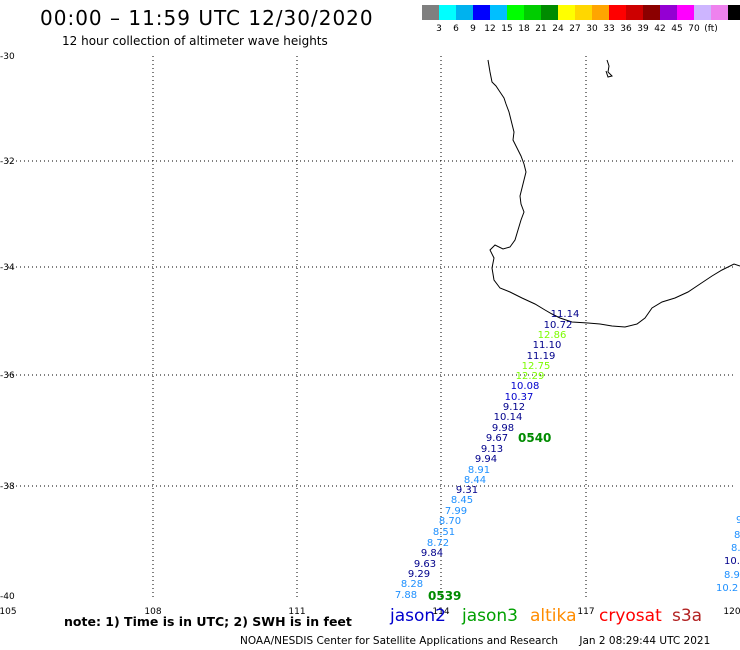  I want to click on satellite-legend-s3a: s3a, so click(687, 616).